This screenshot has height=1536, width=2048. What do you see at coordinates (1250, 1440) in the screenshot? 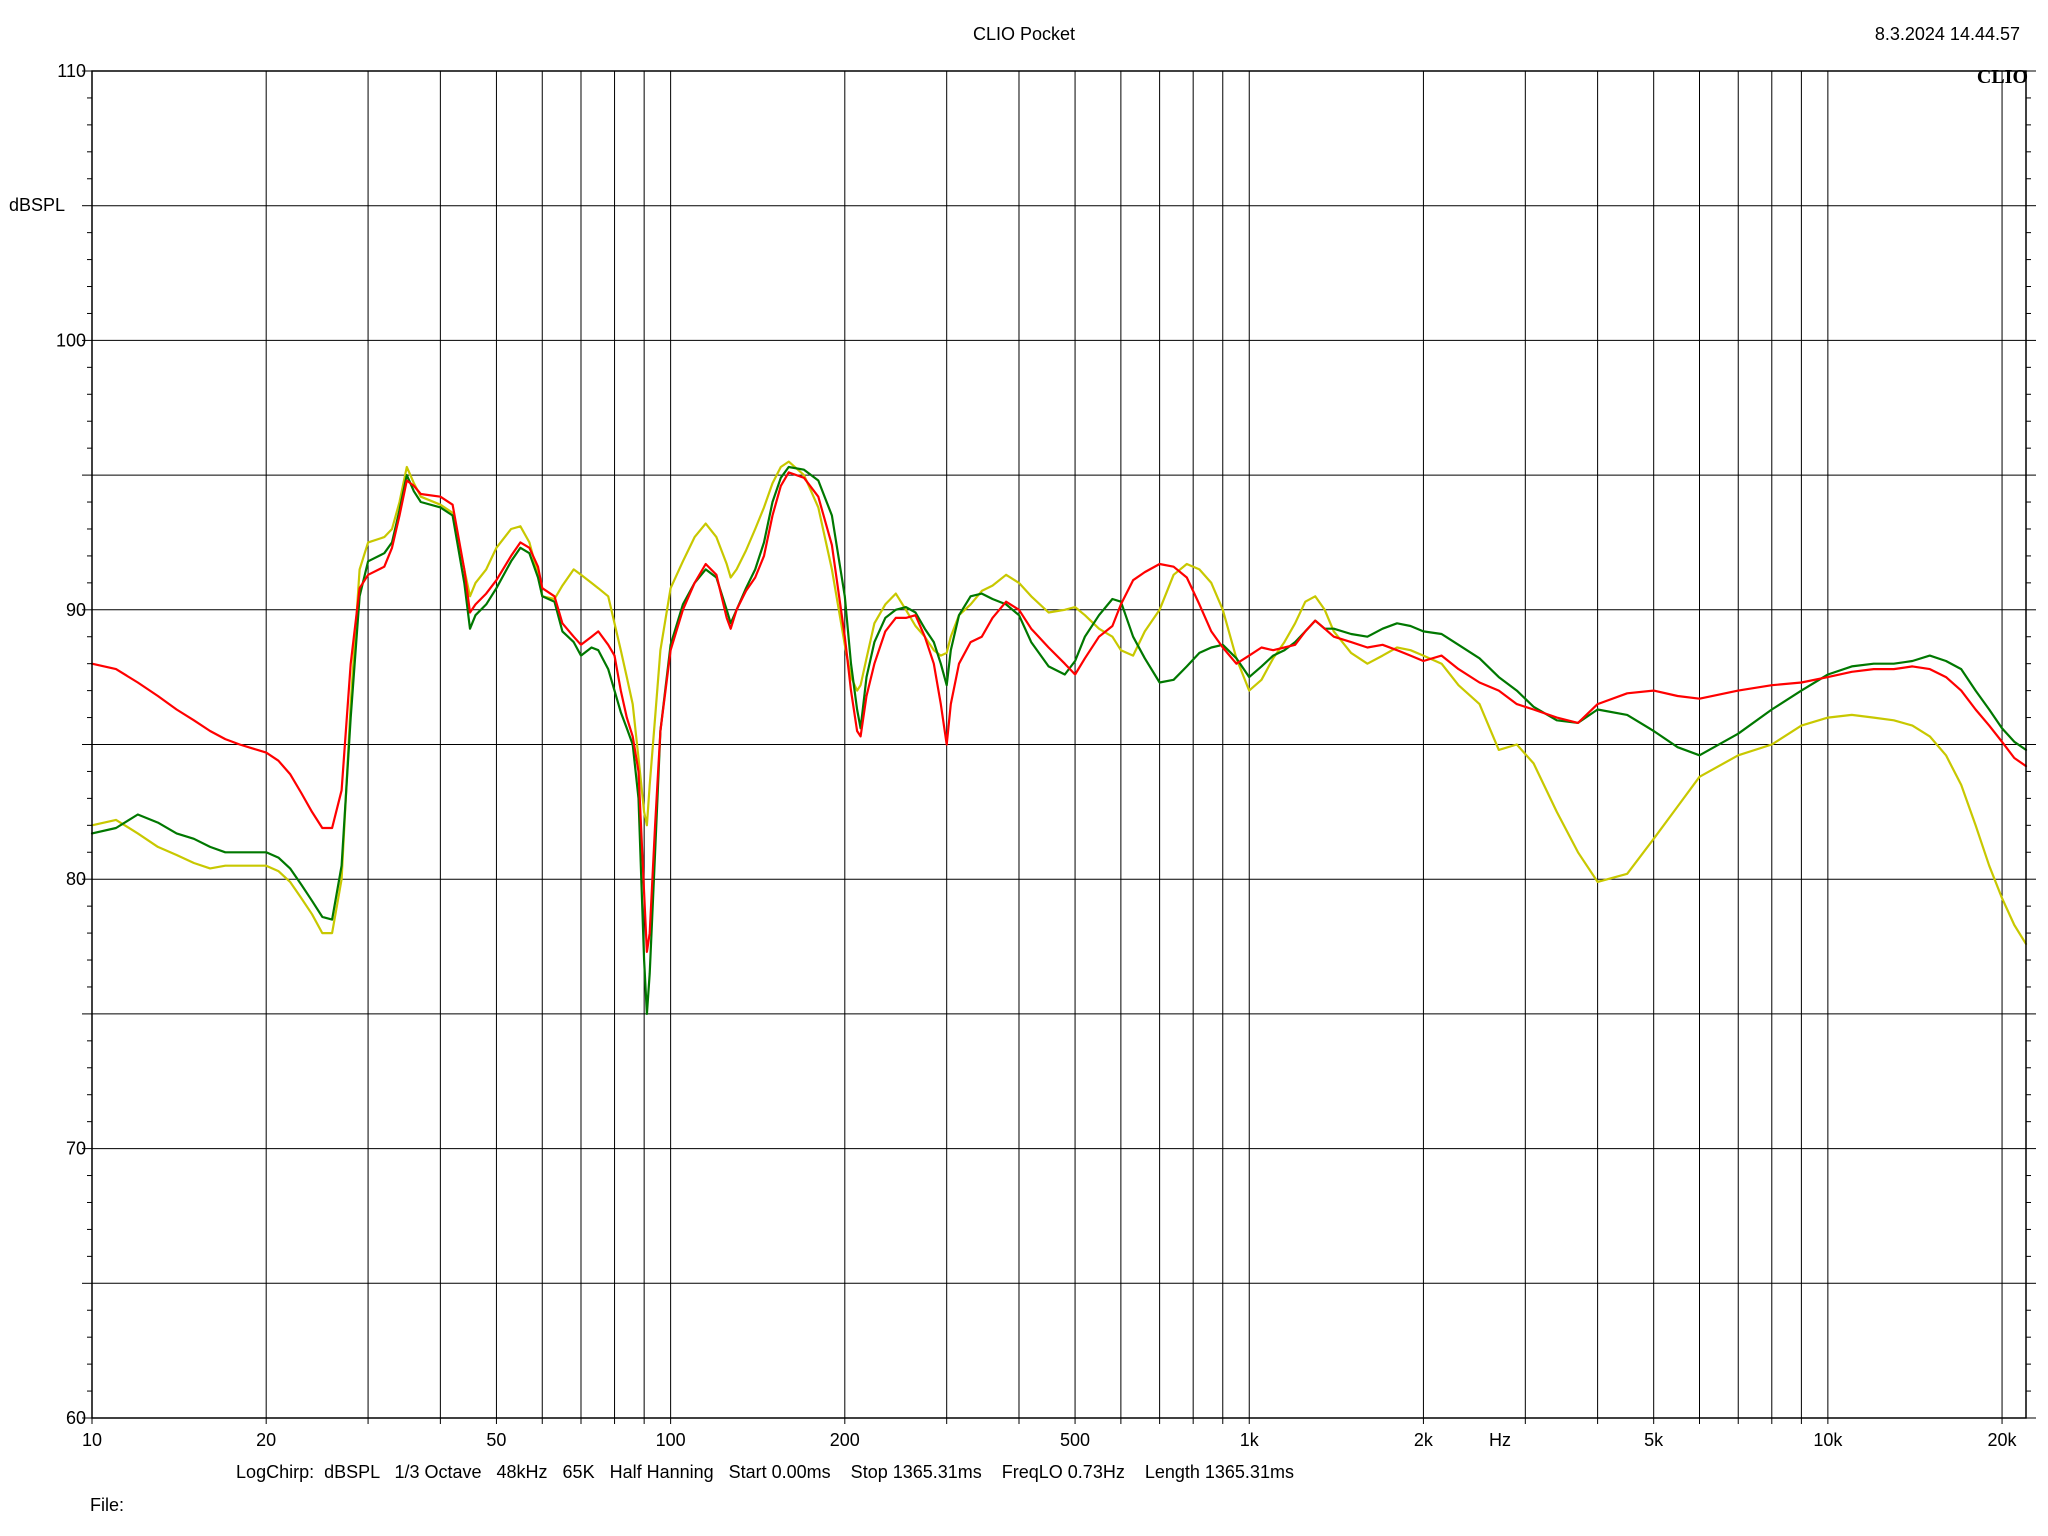
I see `x-tick-label: 1k` at bounding box center [1250, 1440].